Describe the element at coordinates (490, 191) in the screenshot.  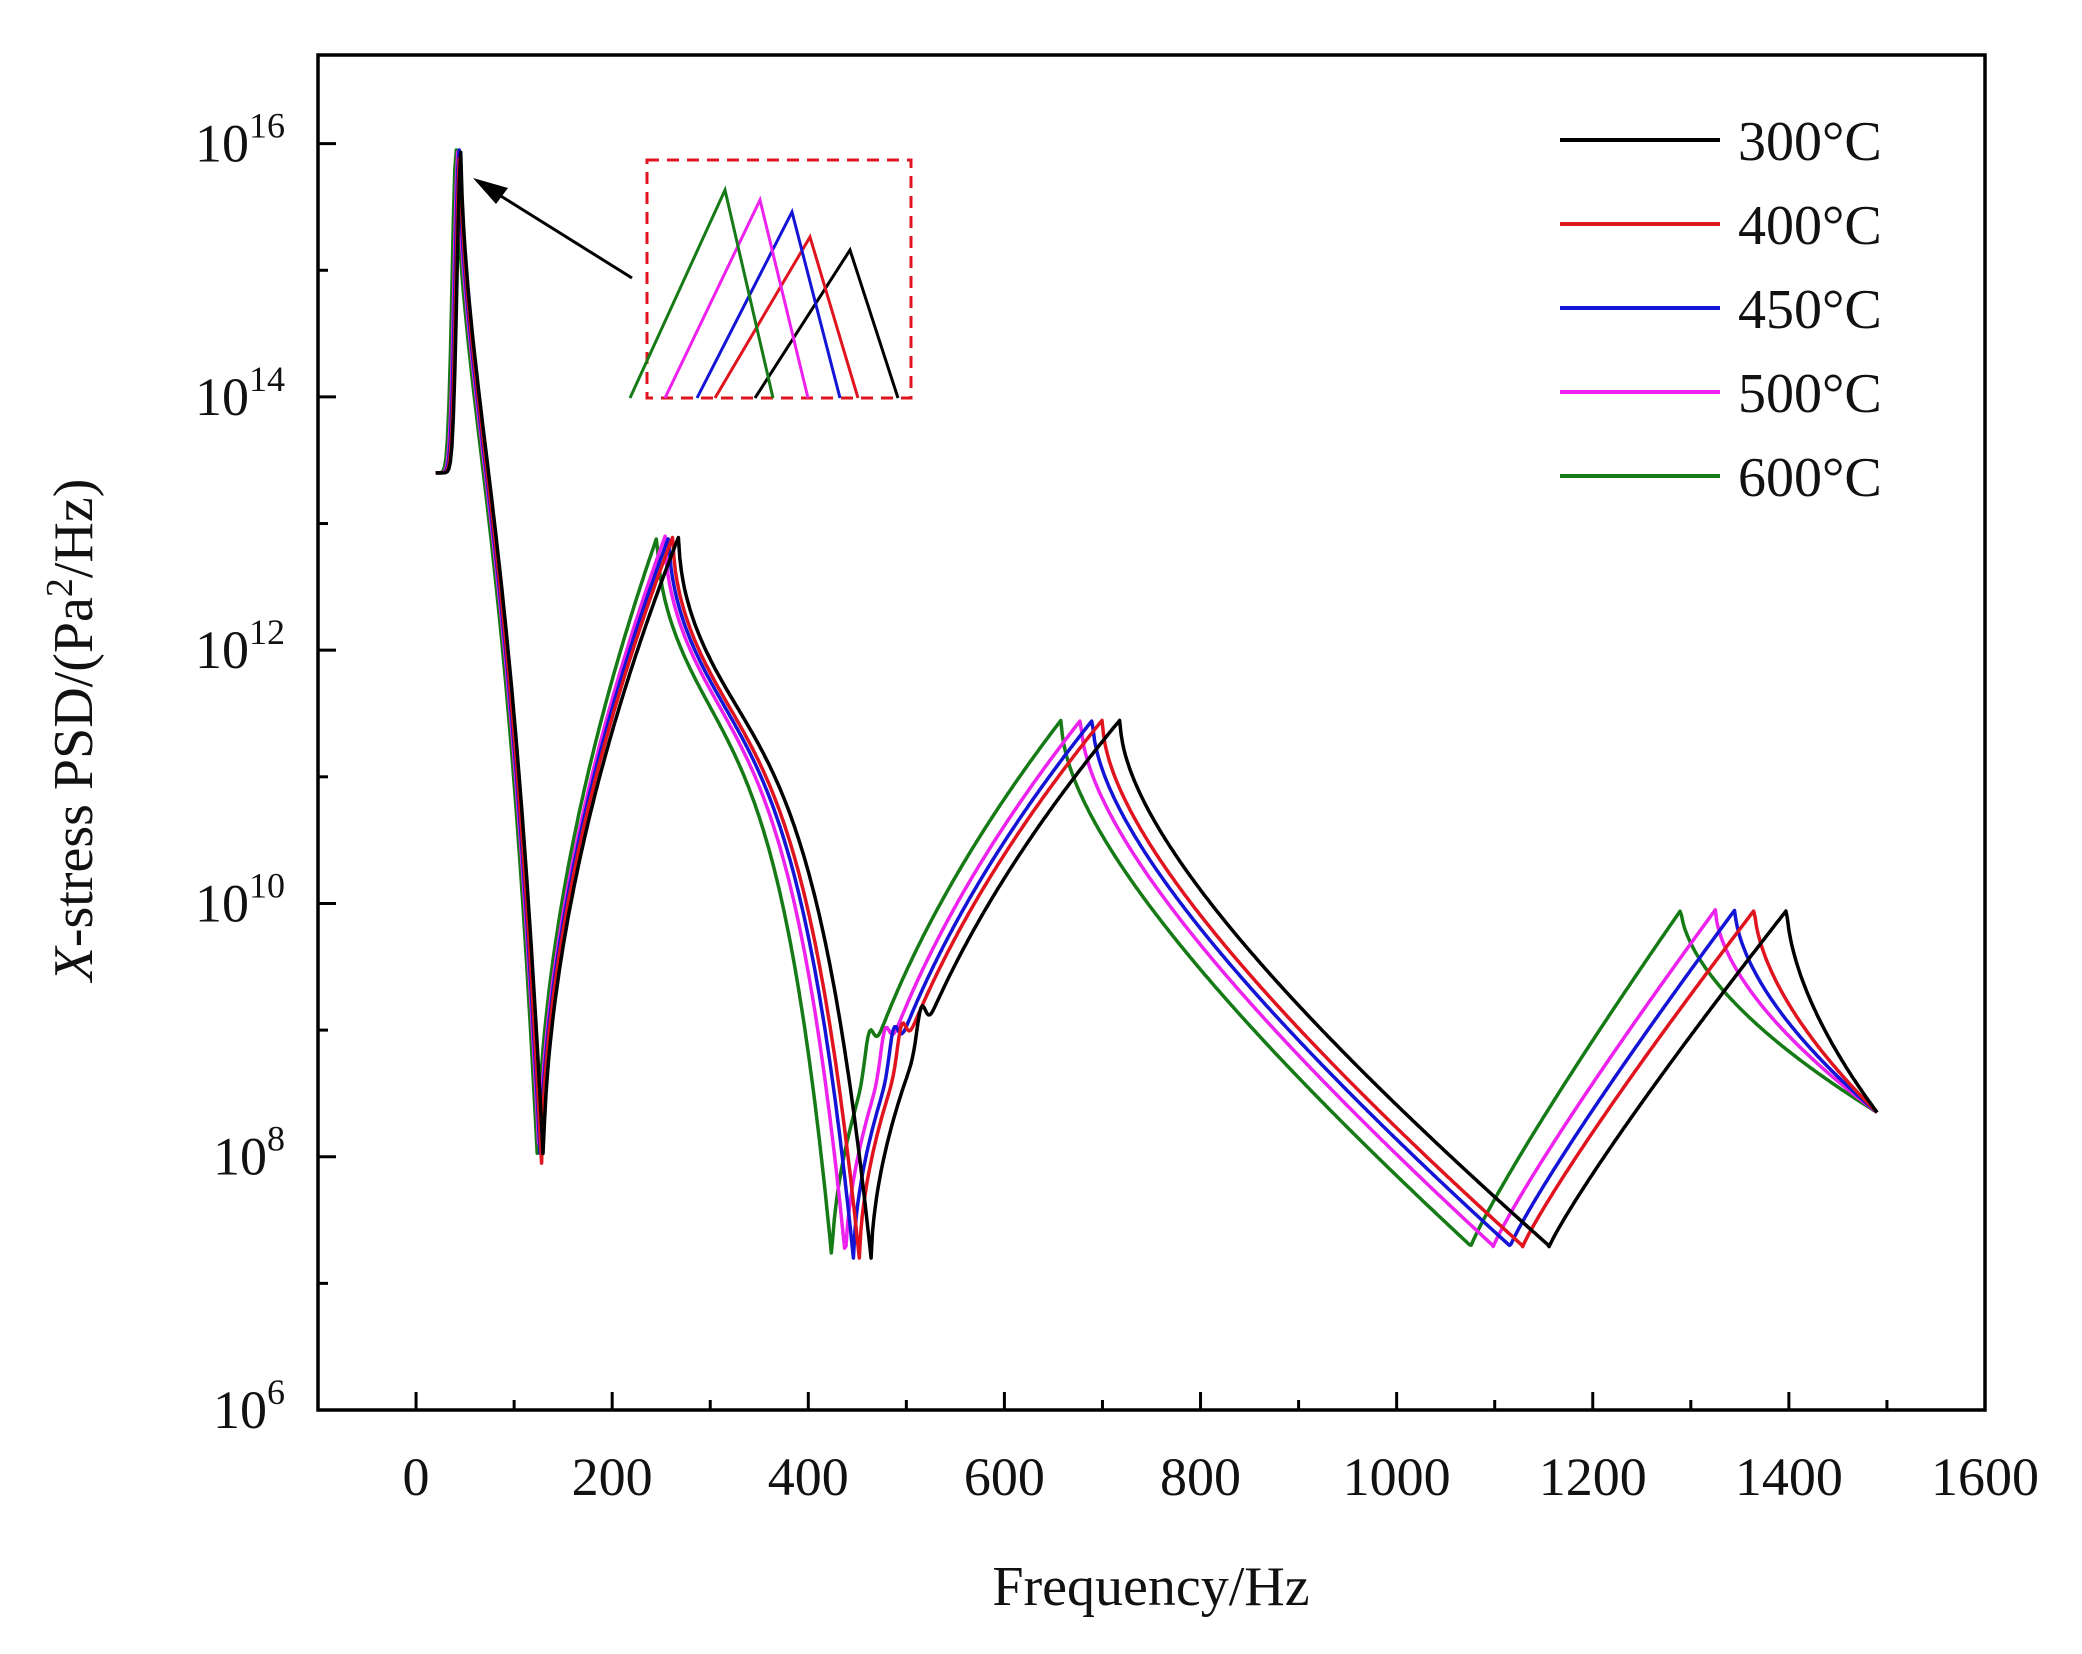
I see `arrow-head-icon` at that location.